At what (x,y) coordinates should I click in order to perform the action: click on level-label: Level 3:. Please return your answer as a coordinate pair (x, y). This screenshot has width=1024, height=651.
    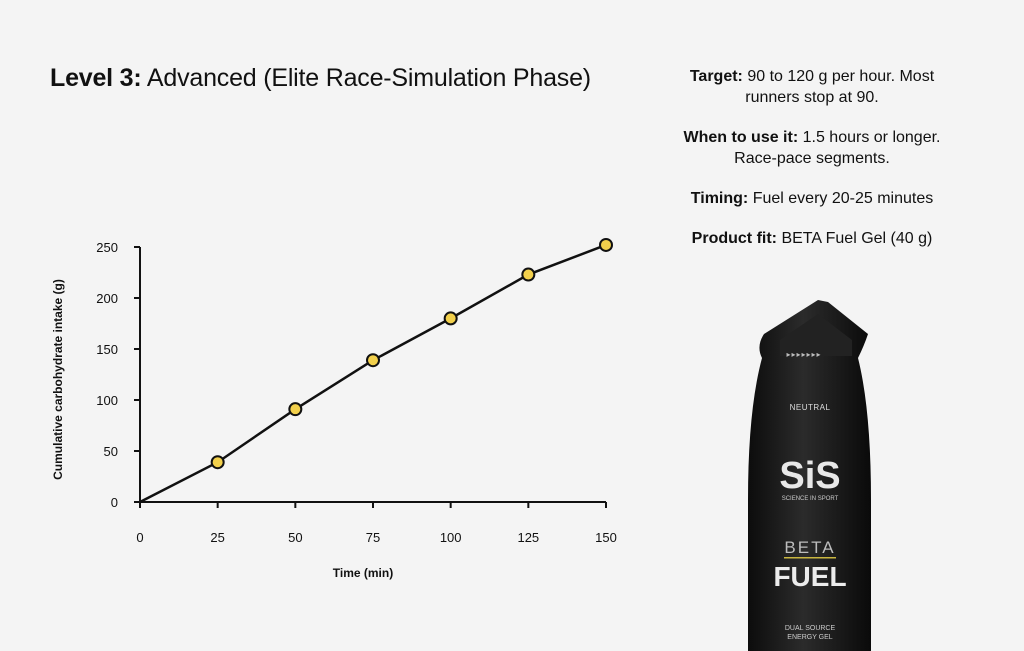
    Looking at the image, I should click on (96, 78).